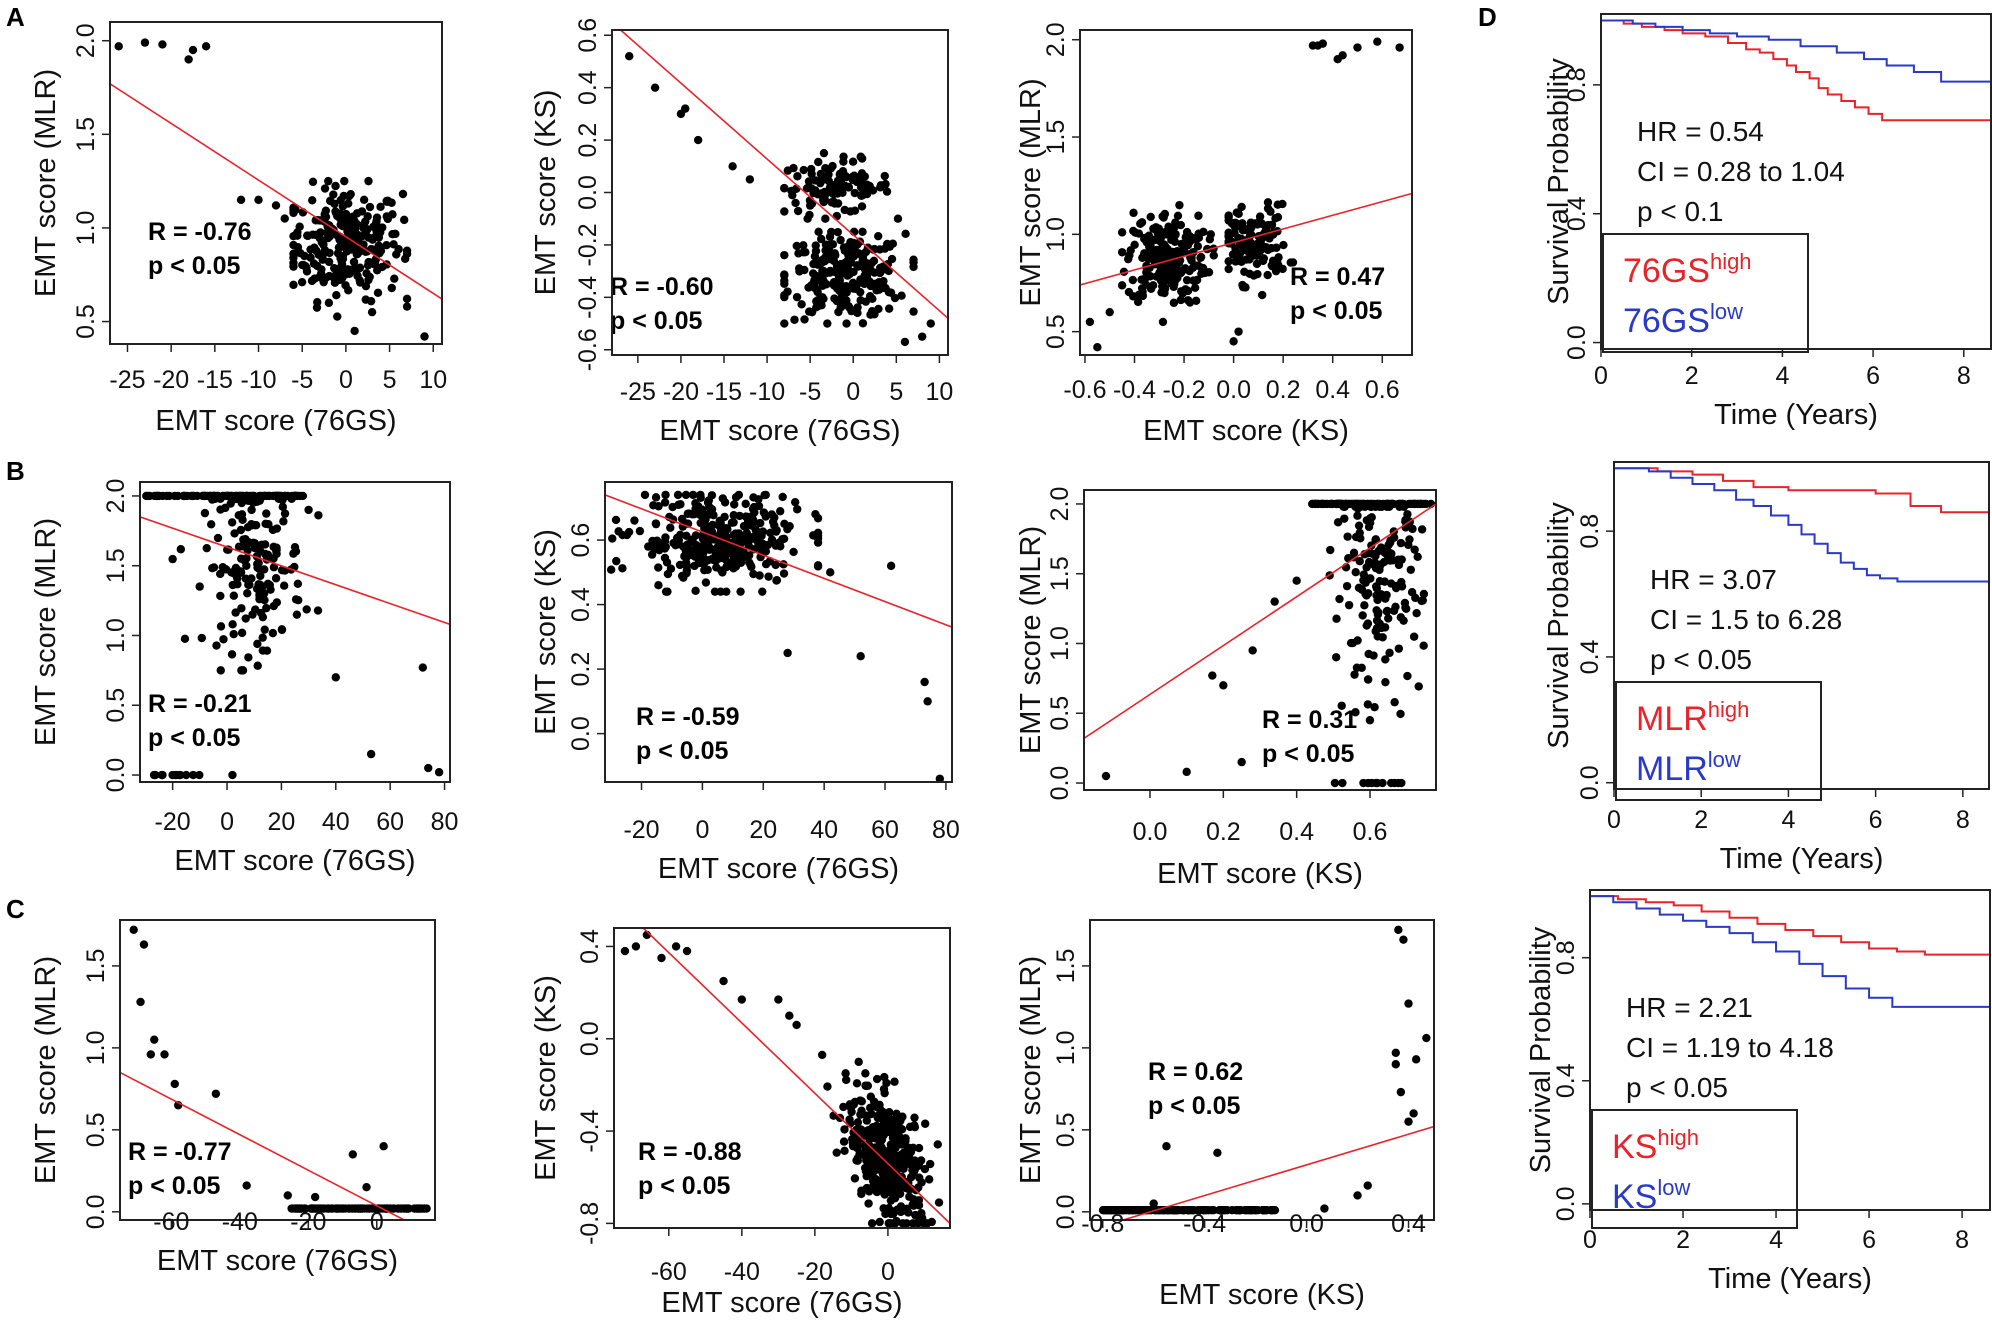 This screenshot has width=1992, height=1336. Describe the element at coordinates (1031, 1070) in the screenshot. I see `plot-c3-ylabel: EMT score (MLR)` at that location.